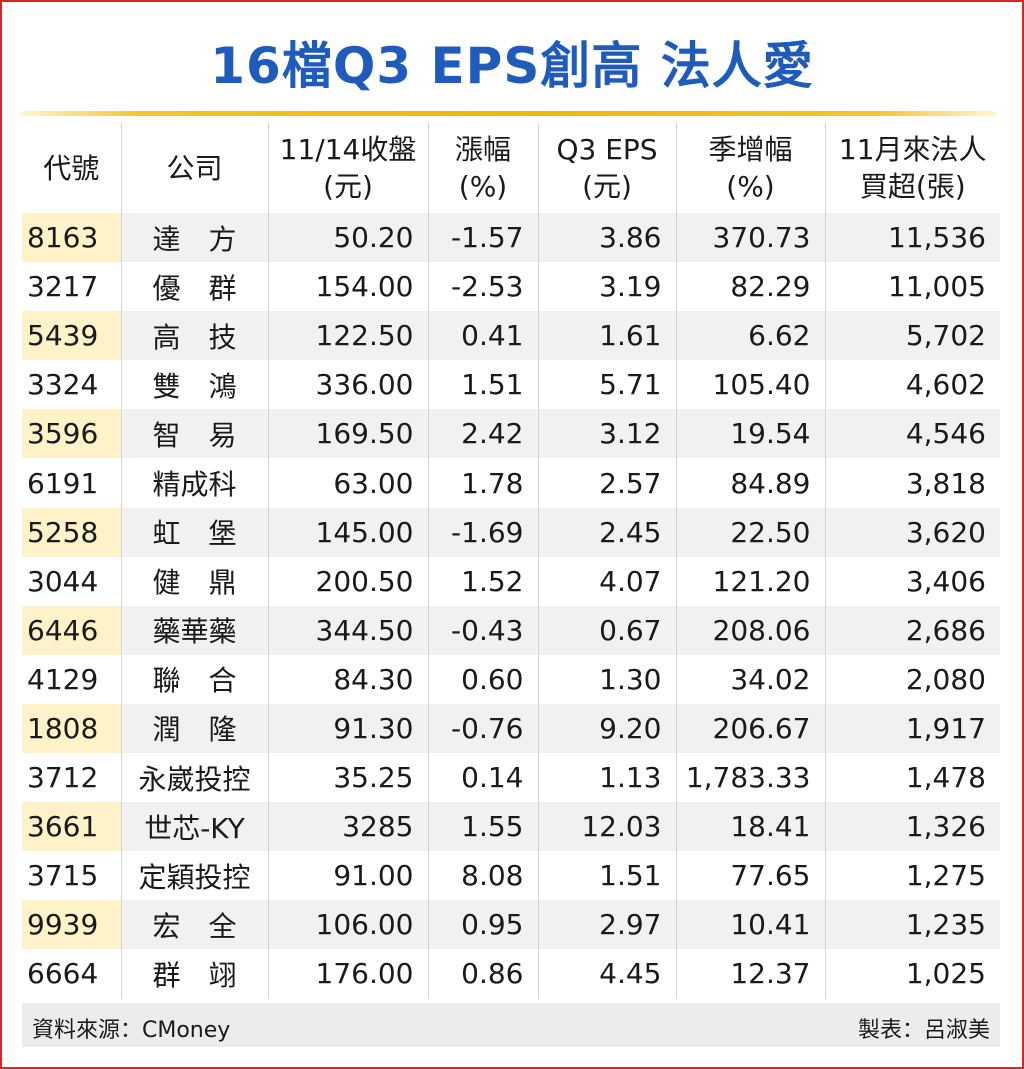  What do you see at coordinates (347, 336) in the screenshot?
I see `cell-close: 122.50` at bounding box center [347, 336].